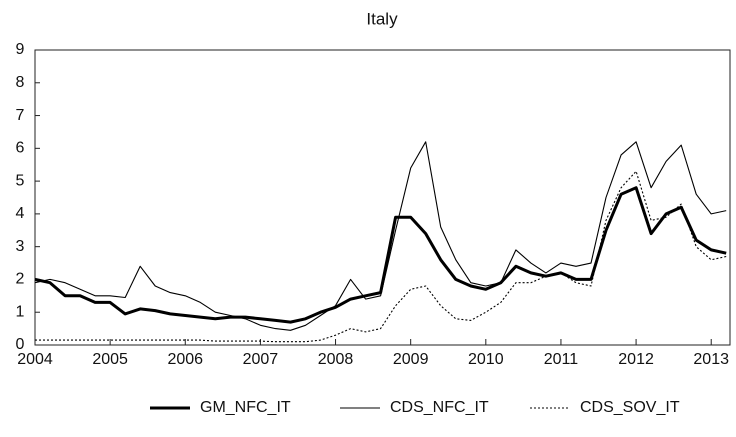 Image resolution: width=736 pixels, height=437 pixels. Describe the element at coordinates (20, 213) in the screenshot. I see `y-tick-label: 4` at that location.